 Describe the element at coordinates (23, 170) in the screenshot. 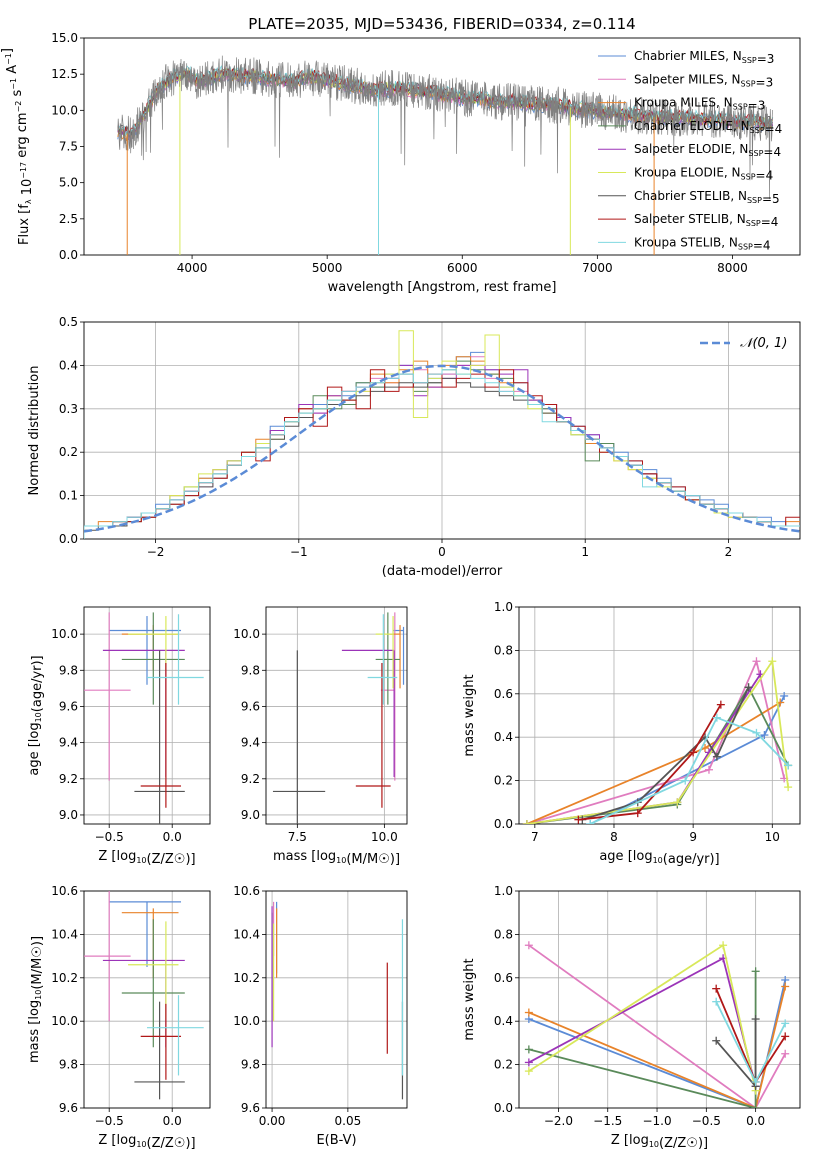

I see `label-part: −17` at that location.